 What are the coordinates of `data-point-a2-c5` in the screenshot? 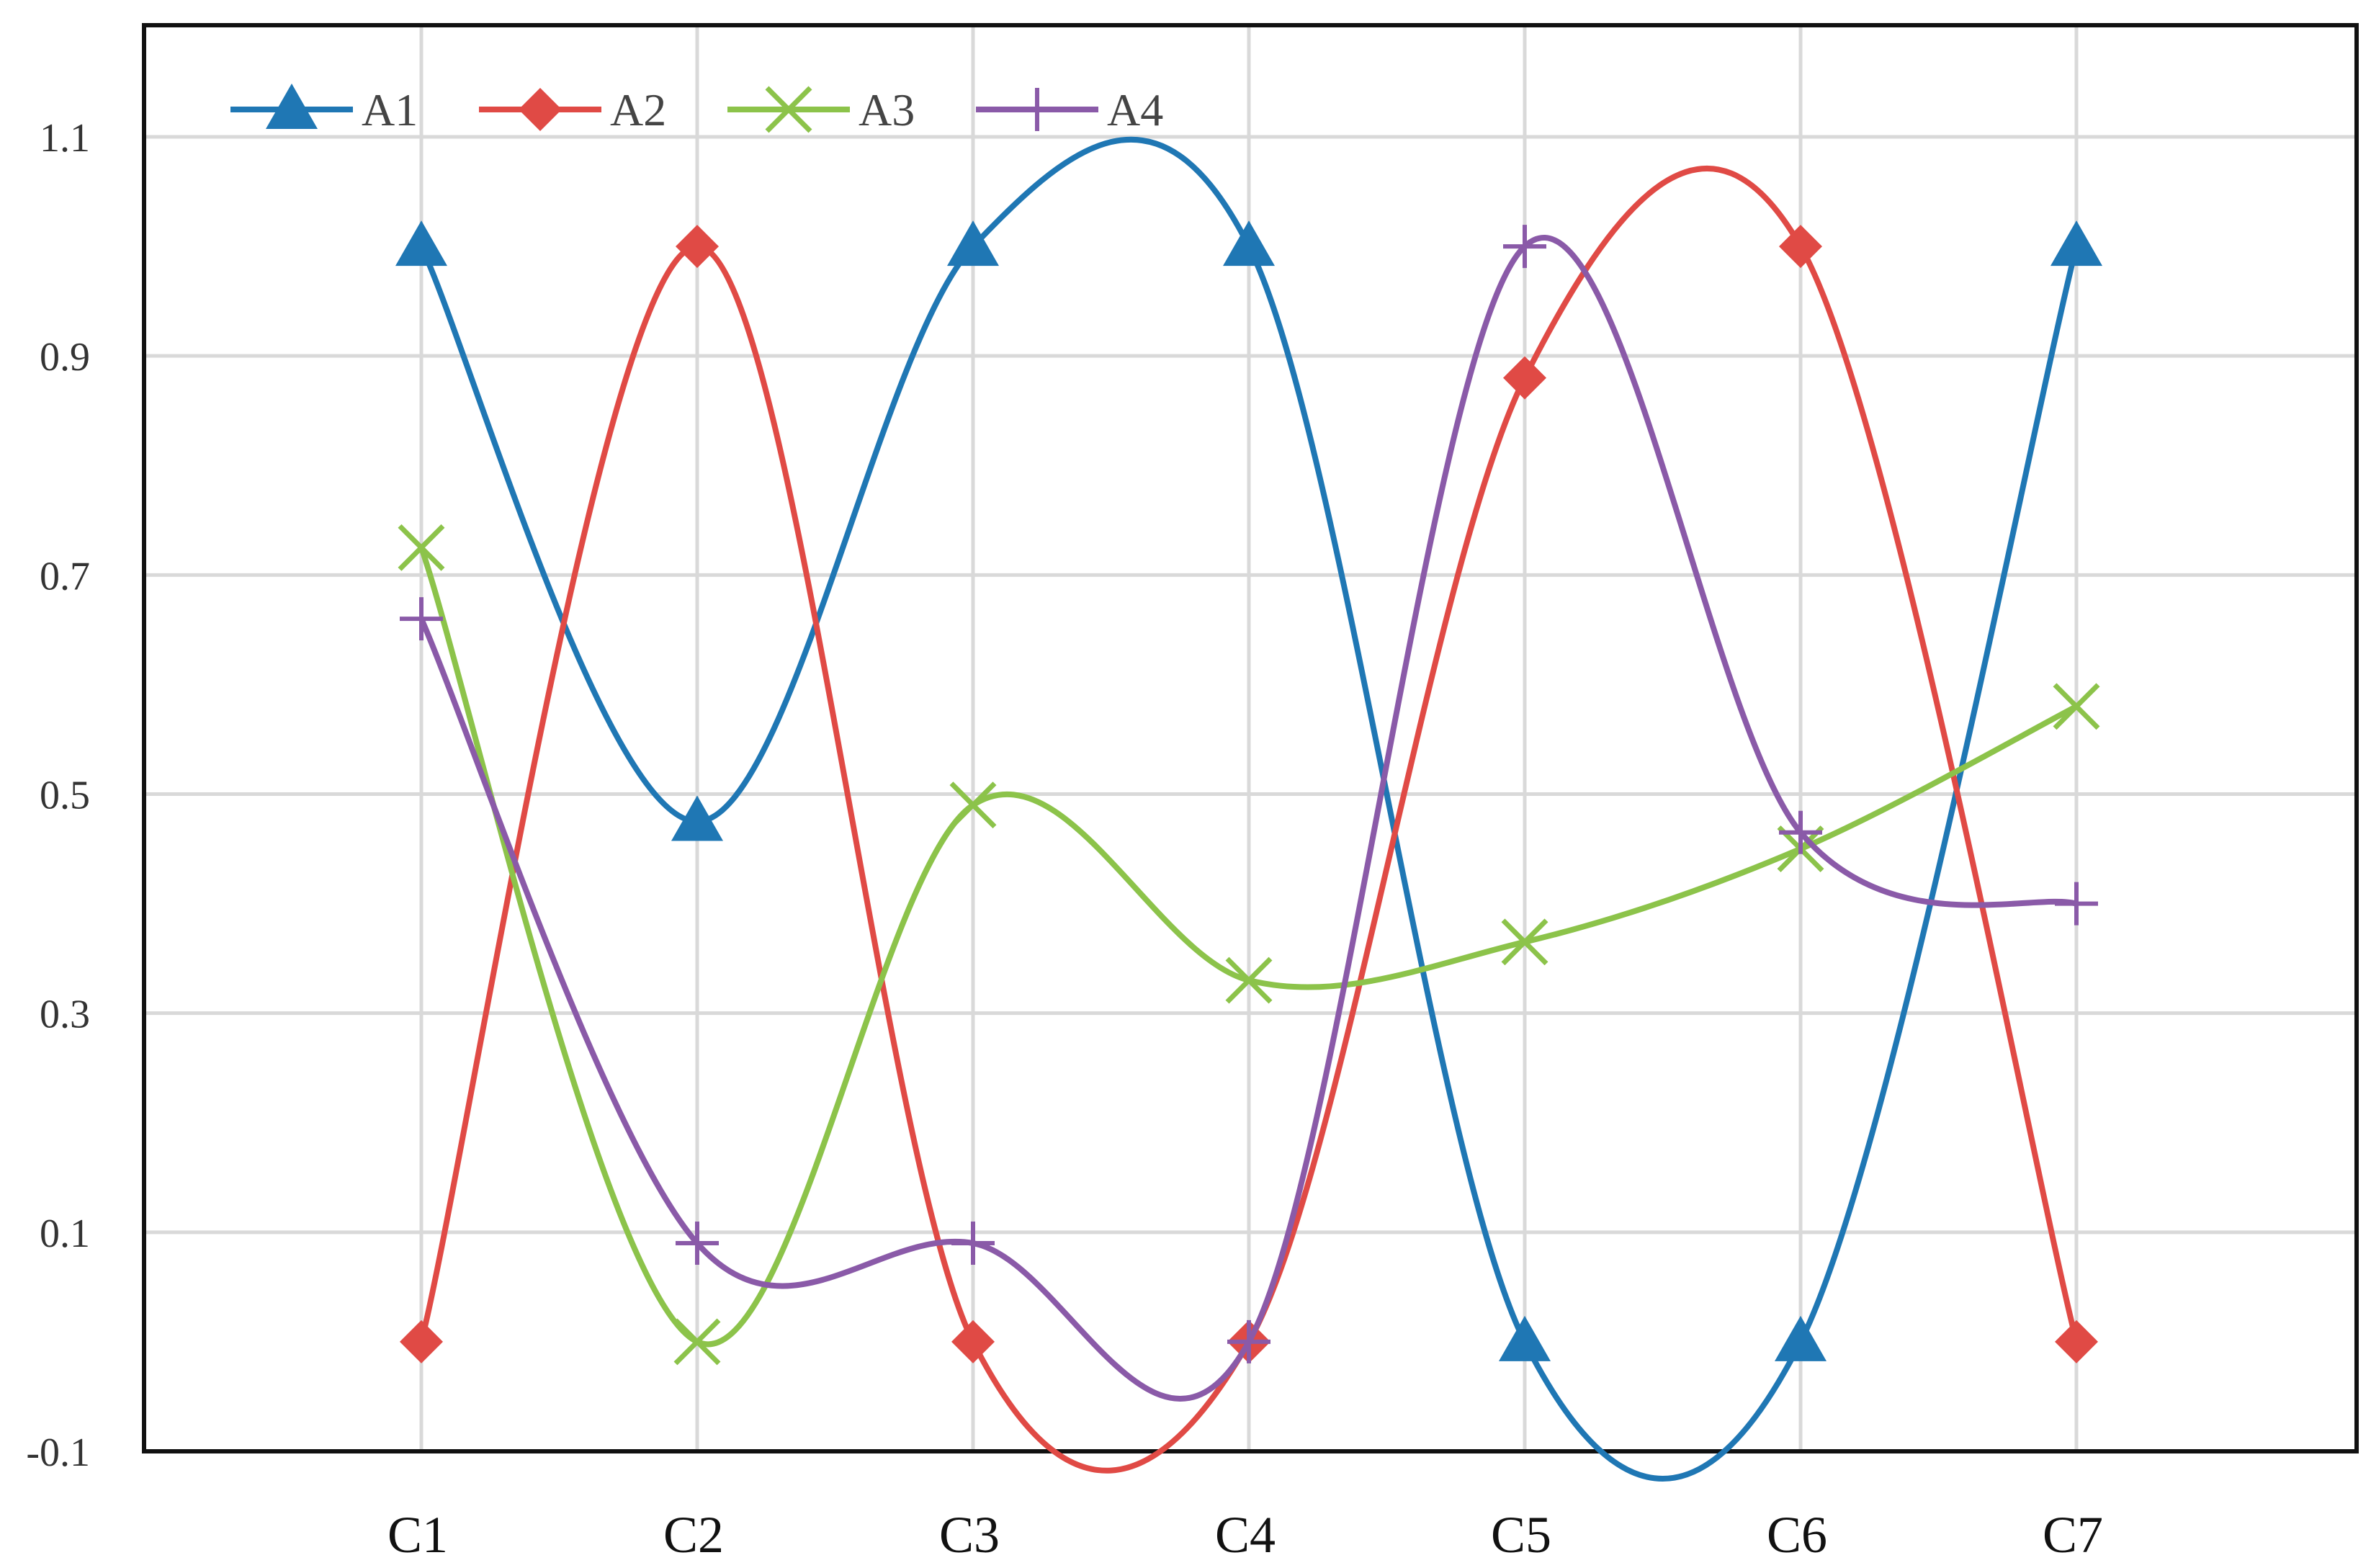 It's located at (1524, 378).